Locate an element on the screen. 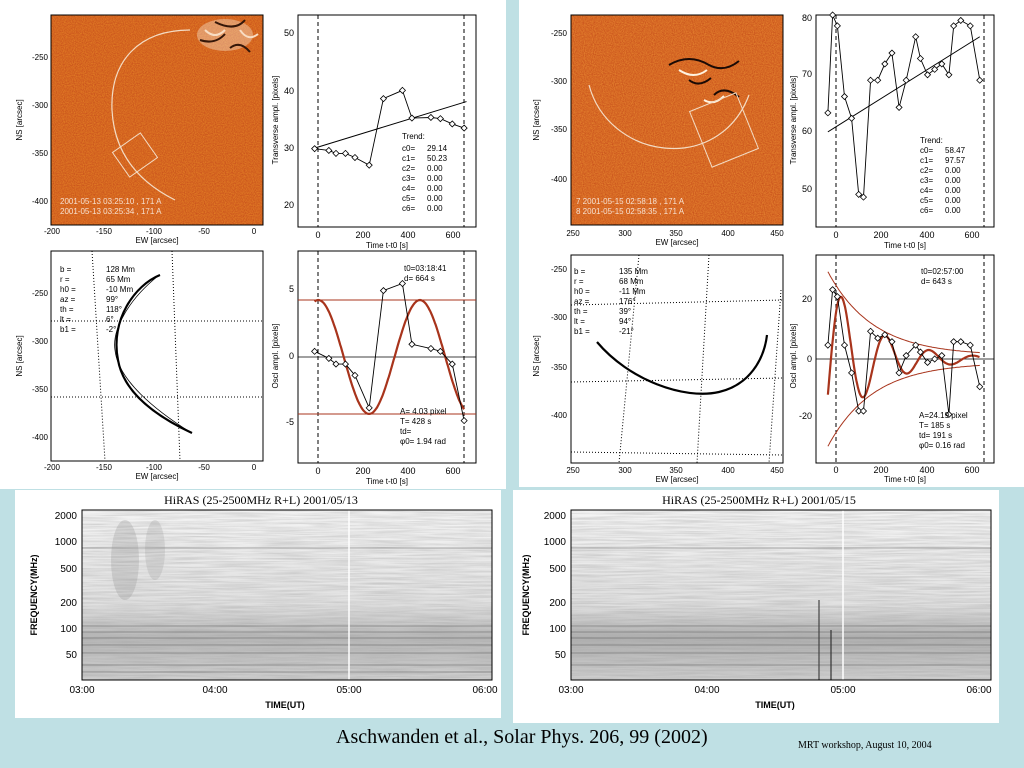  spectrogram-right-xtick-0300: 03:00 is located at coordinates (570, 690).